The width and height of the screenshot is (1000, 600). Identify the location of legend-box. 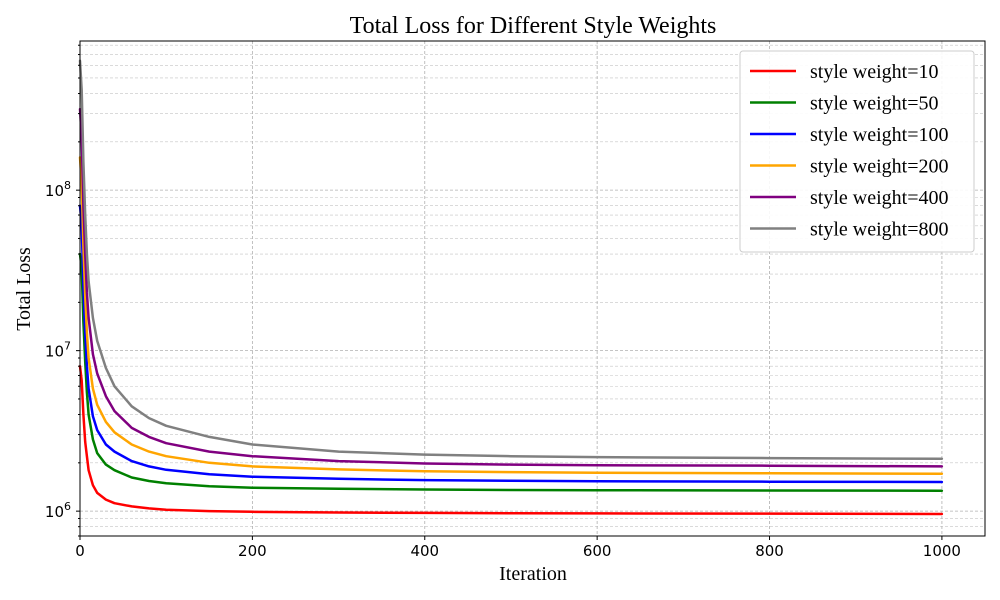
(857, 151).